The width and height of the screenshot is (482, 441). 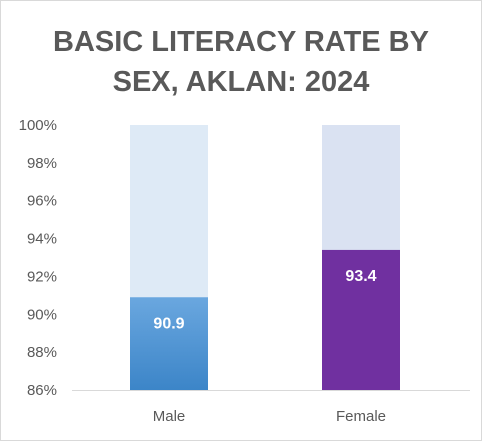 What do you see at coordinates (361, 416) in the screenshot?
I see `x-category-label-female: Female` at bounding box center [361, 416].